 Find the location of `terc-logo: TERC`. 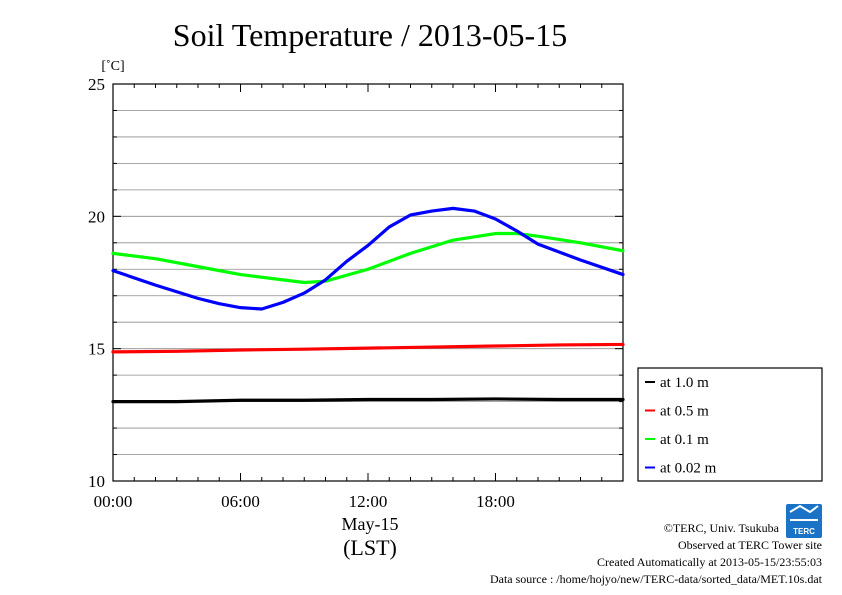

terc-logo: TERC is located at coordinates (804, 521).